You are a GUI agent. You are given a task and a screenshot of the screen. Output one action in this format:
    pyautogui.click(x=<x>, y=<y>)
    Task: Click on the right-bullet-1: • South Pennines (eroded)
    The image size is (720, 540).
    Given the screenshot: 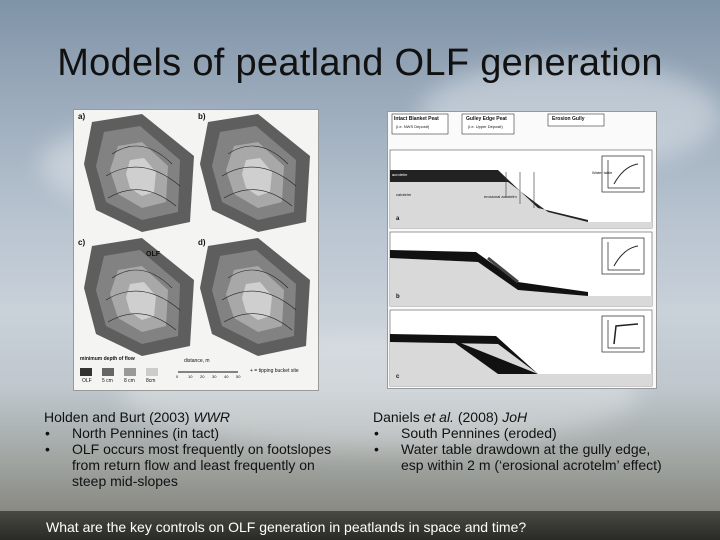 What is the action you would take?
    pyautogui.click(x=523, y=433)
    